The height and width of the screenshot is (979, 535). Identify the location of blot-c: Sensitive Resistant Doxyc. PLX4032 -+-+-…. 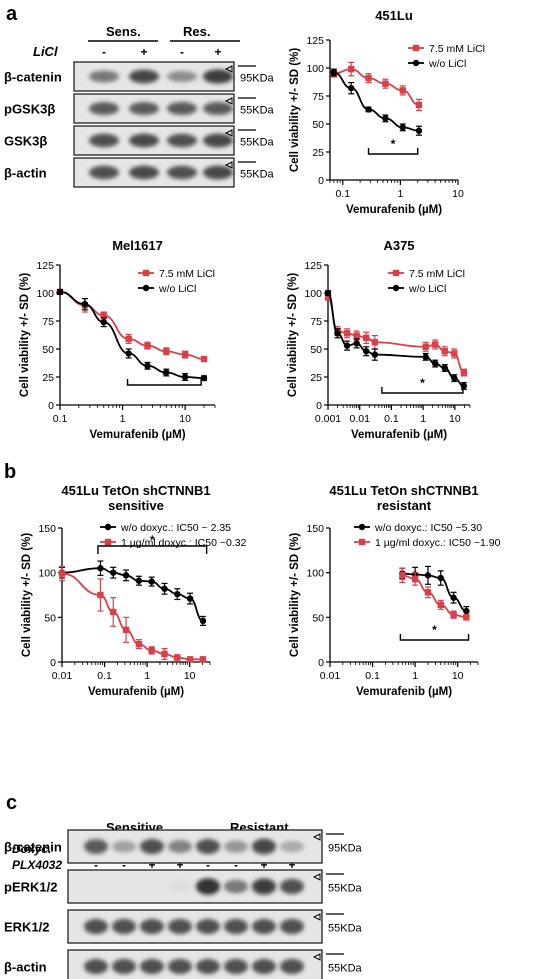
(183, 899).